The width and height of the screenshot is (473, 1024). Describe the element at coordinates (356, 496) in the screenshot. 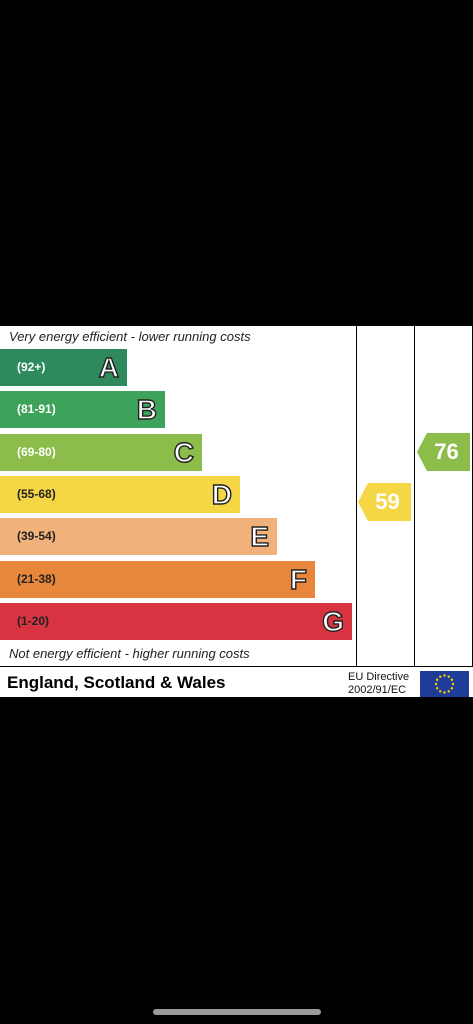

I see `current-column-divider` at that location.